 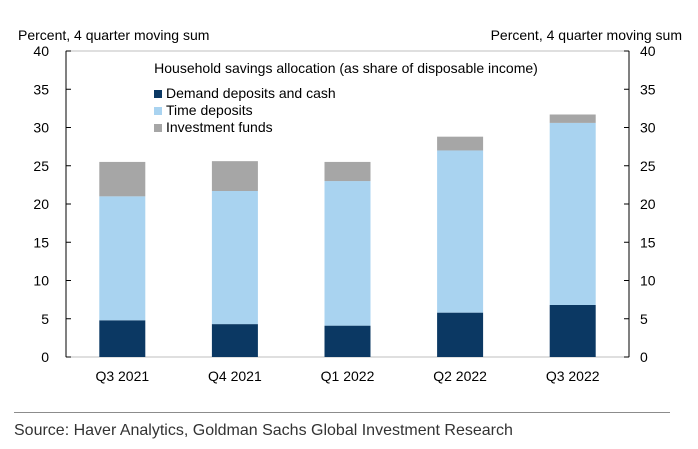 I want to click on right-tick-label: 35, so click(x=648, y=89).